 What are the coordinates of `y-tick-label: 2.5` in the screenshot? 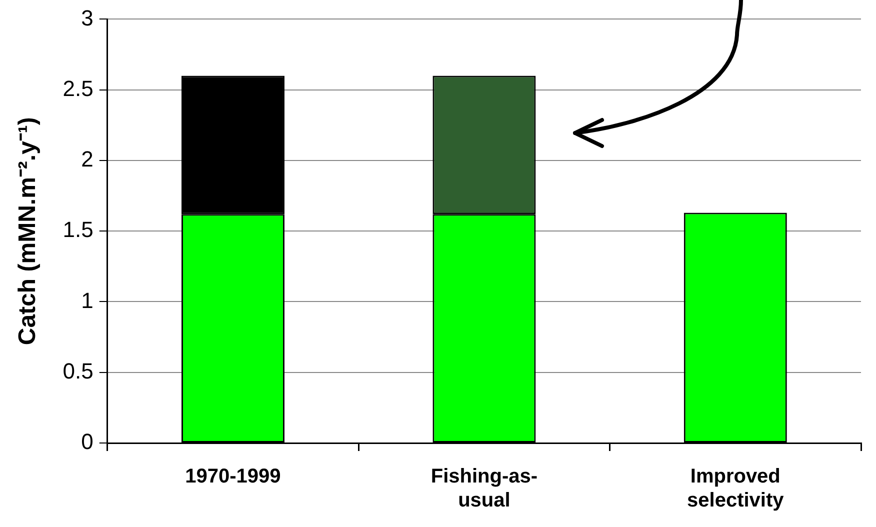 It's located at (78, 88).